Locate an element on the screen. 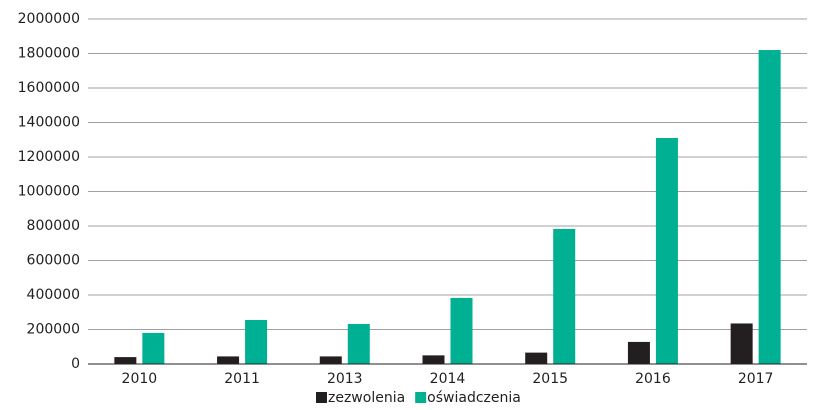 The image size is (819, 410). x-tick-label: 2016 is located at coordinates (653, 379).